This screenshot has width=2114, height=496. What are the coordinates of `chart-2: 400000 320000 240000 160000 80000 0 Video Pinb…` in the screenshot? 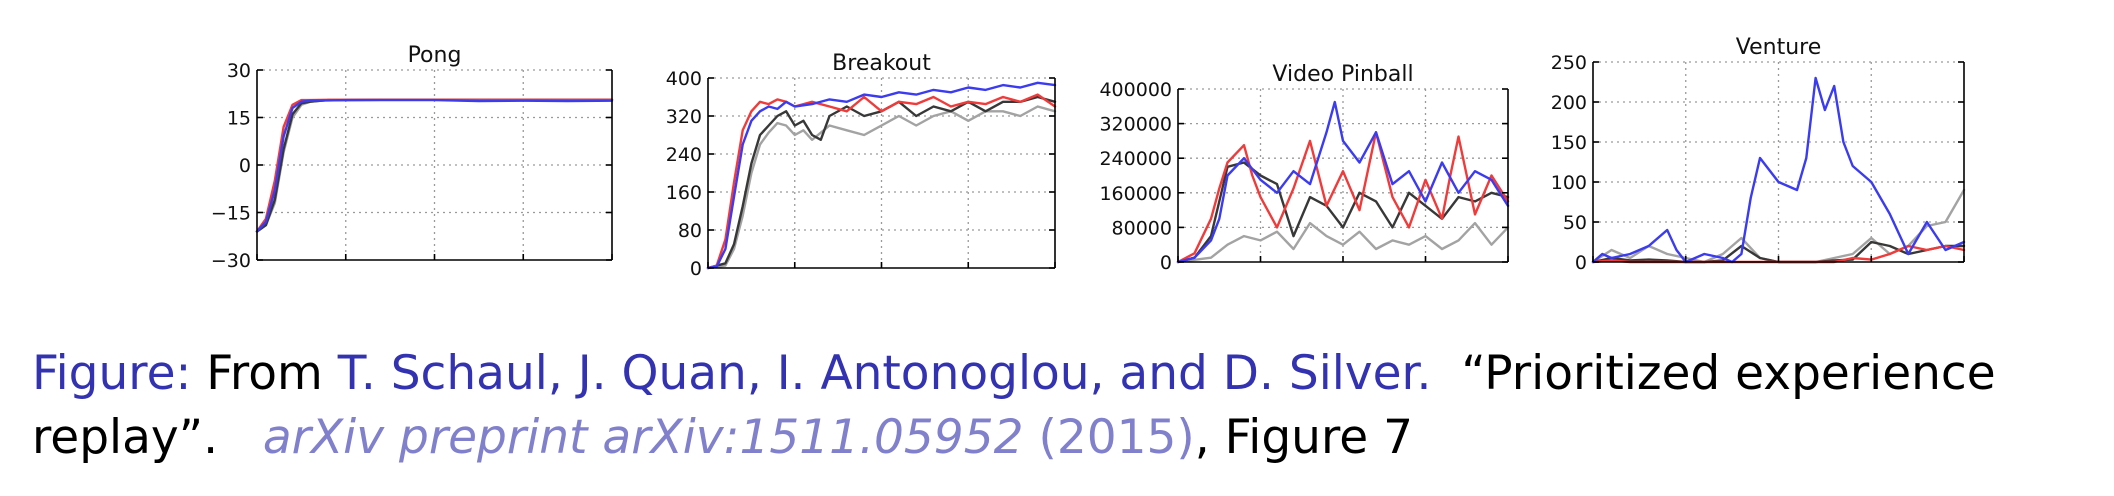 It's located at (1304, 168).